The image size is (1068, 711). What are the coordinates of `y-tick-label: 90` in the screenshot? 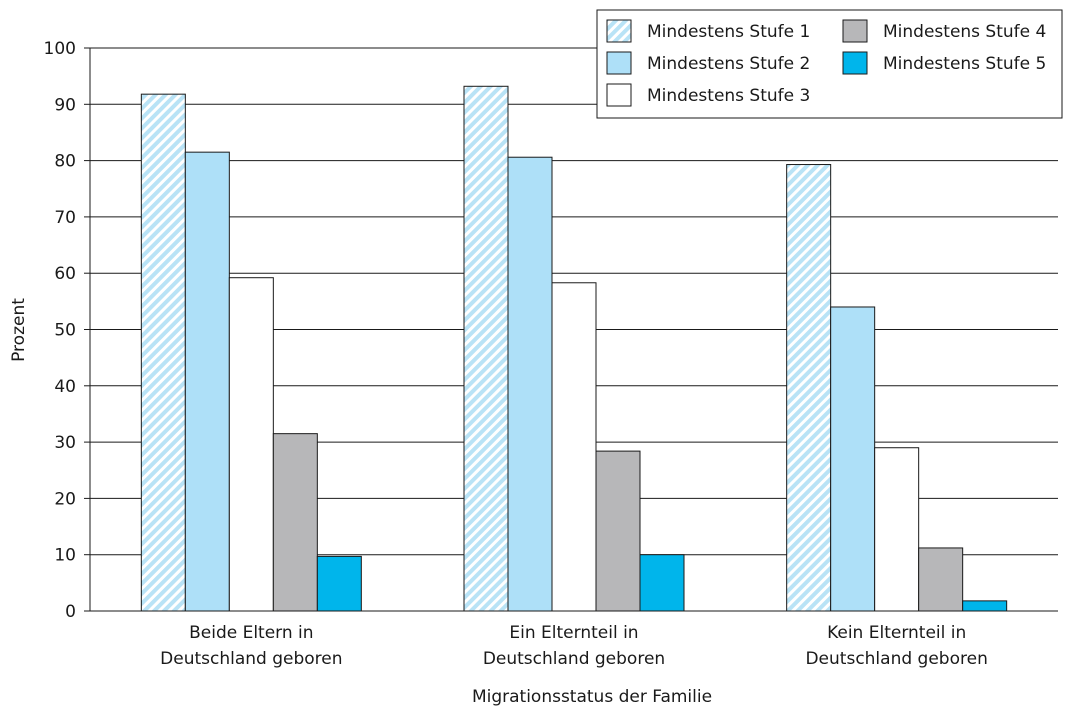 It's located at (65, 105).